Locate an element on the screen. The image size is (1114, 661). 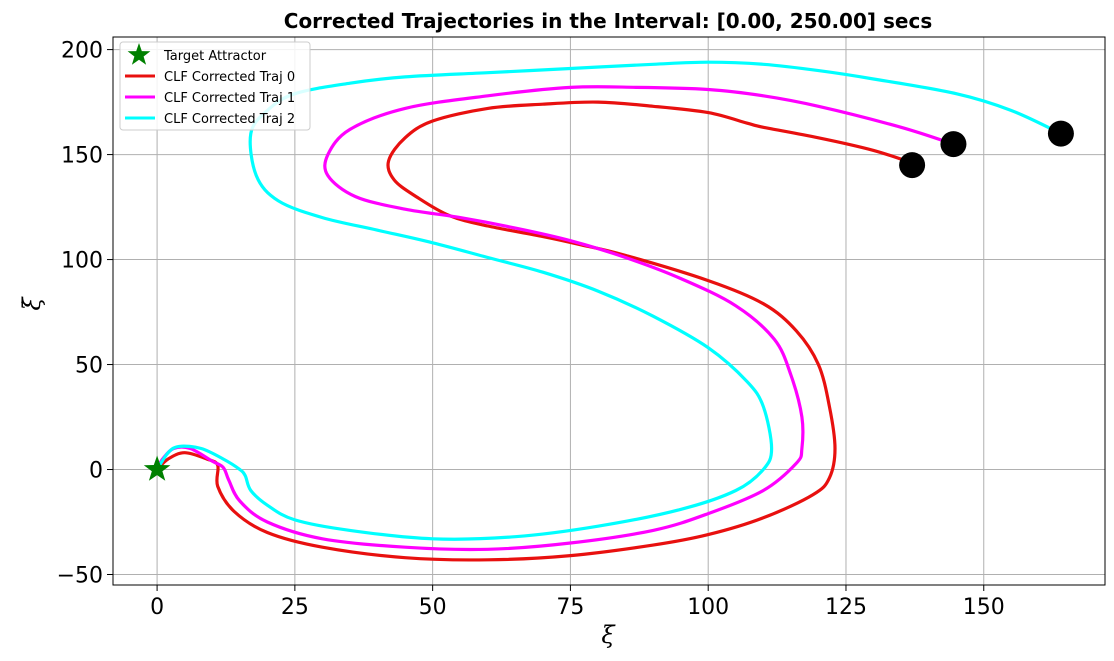
y-tick-label: −50 is located at coordinates (80, 576).